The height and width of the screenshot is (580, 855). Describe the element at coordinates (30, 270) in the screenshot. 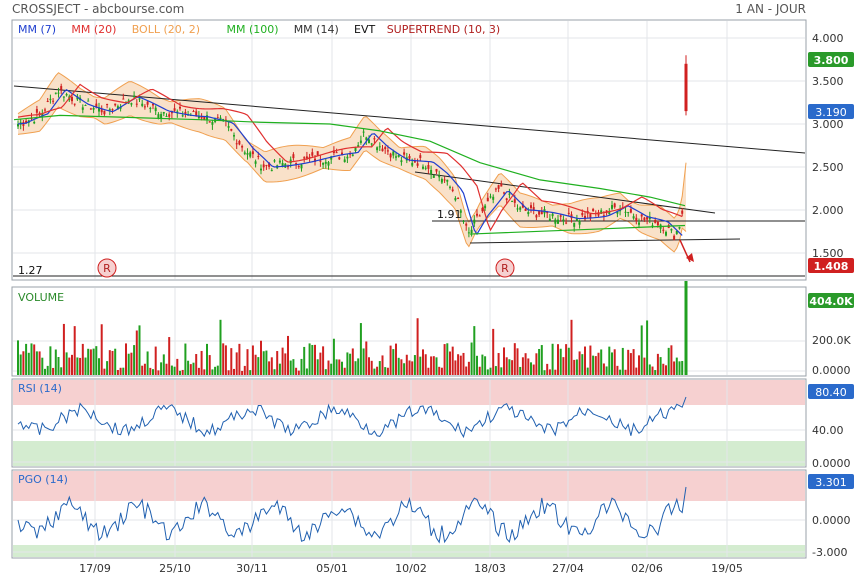

I see `support-level-label: 1.27` at that location.